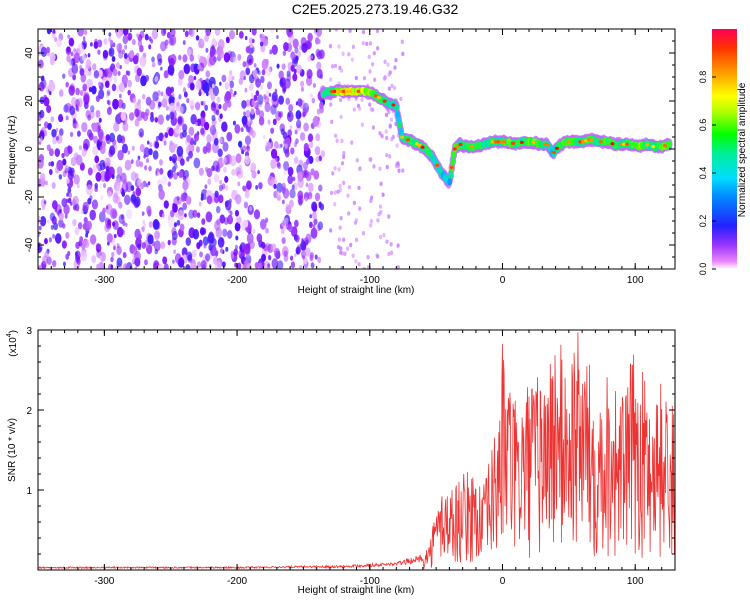 This screenshot has width=750, height=600. What do you see at coordinates (29, 149) in the screenshot?
I see `spectrogram-y-tick-label: 0` at bounding box center [29, 149].